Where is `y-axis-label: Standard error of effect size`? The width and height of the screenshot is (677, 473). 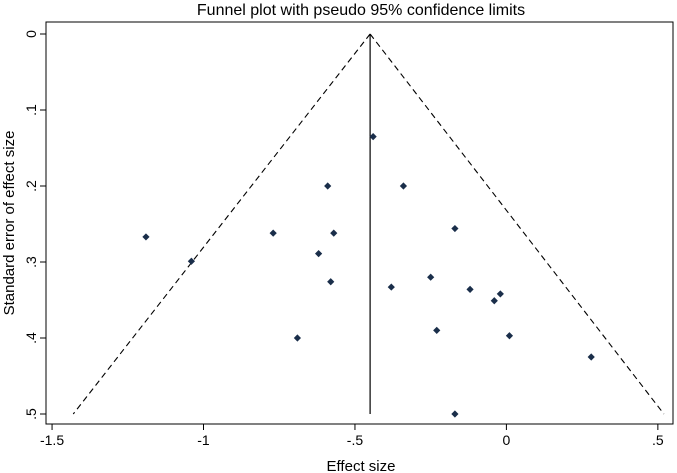 y-axis-label: Standard error of effect size is located at coordinates (9, 223).